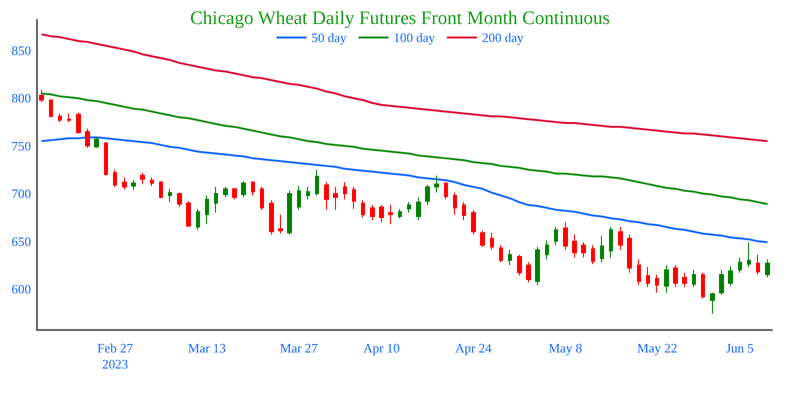  I want to click on x-tick-label: May 8, so click(565, 348).